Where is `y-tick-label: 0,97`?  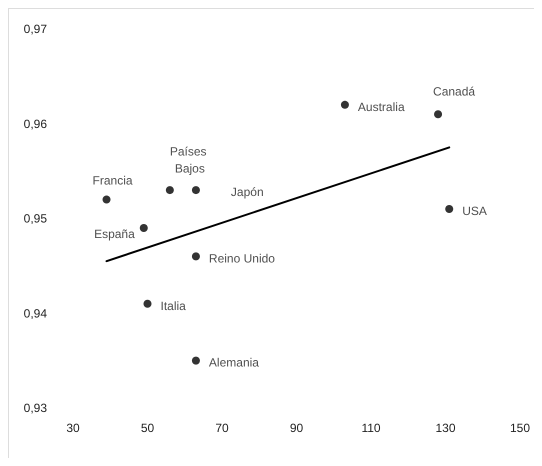 y-tick-label: 0,97 is located at coordinates (36, 29).